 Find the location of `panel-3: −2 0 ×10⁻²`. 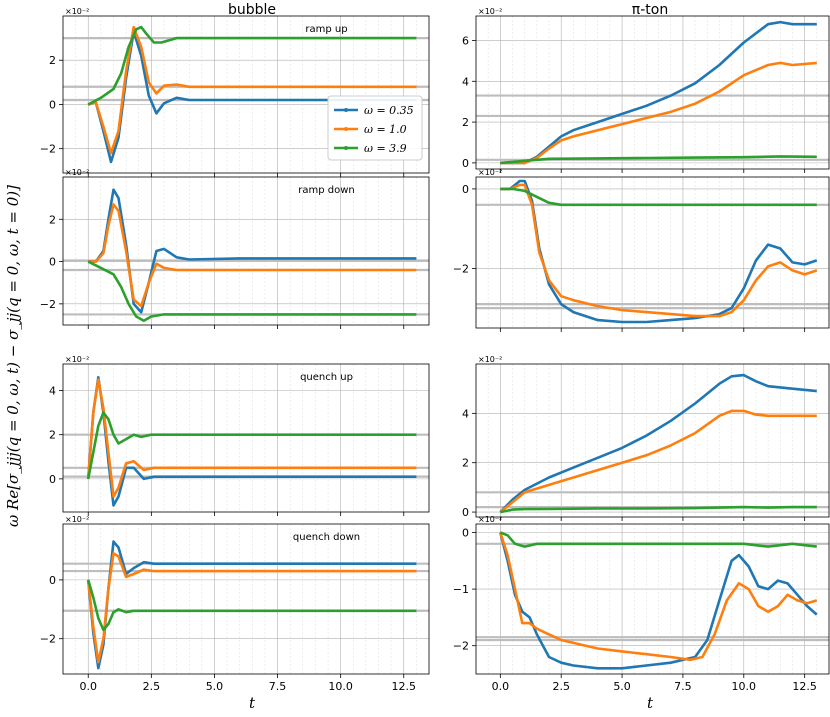

panel-3: −2 0 ×10⁻² is located at coordinates (641, 250).